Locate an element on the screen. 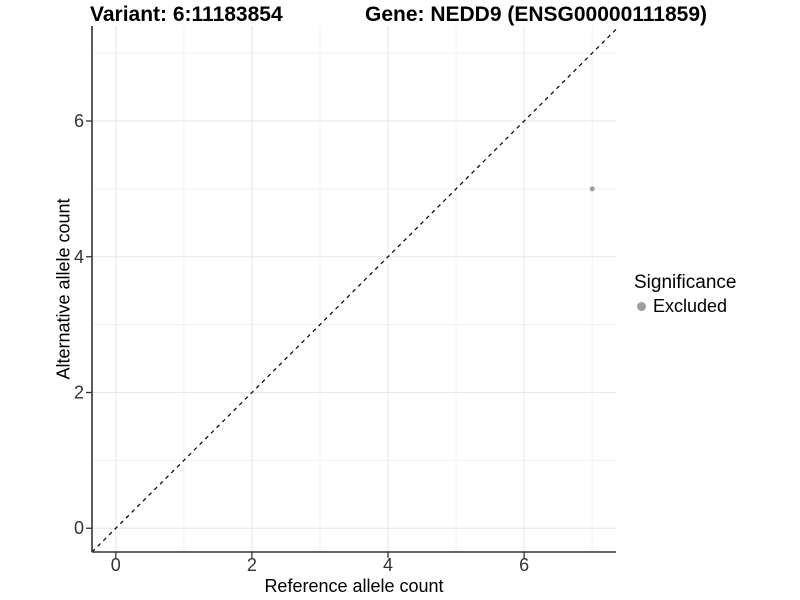 The width and height of the screenshot is (800, 600). legend-item-excluded: Excluded is located at coordinates (685, 306).